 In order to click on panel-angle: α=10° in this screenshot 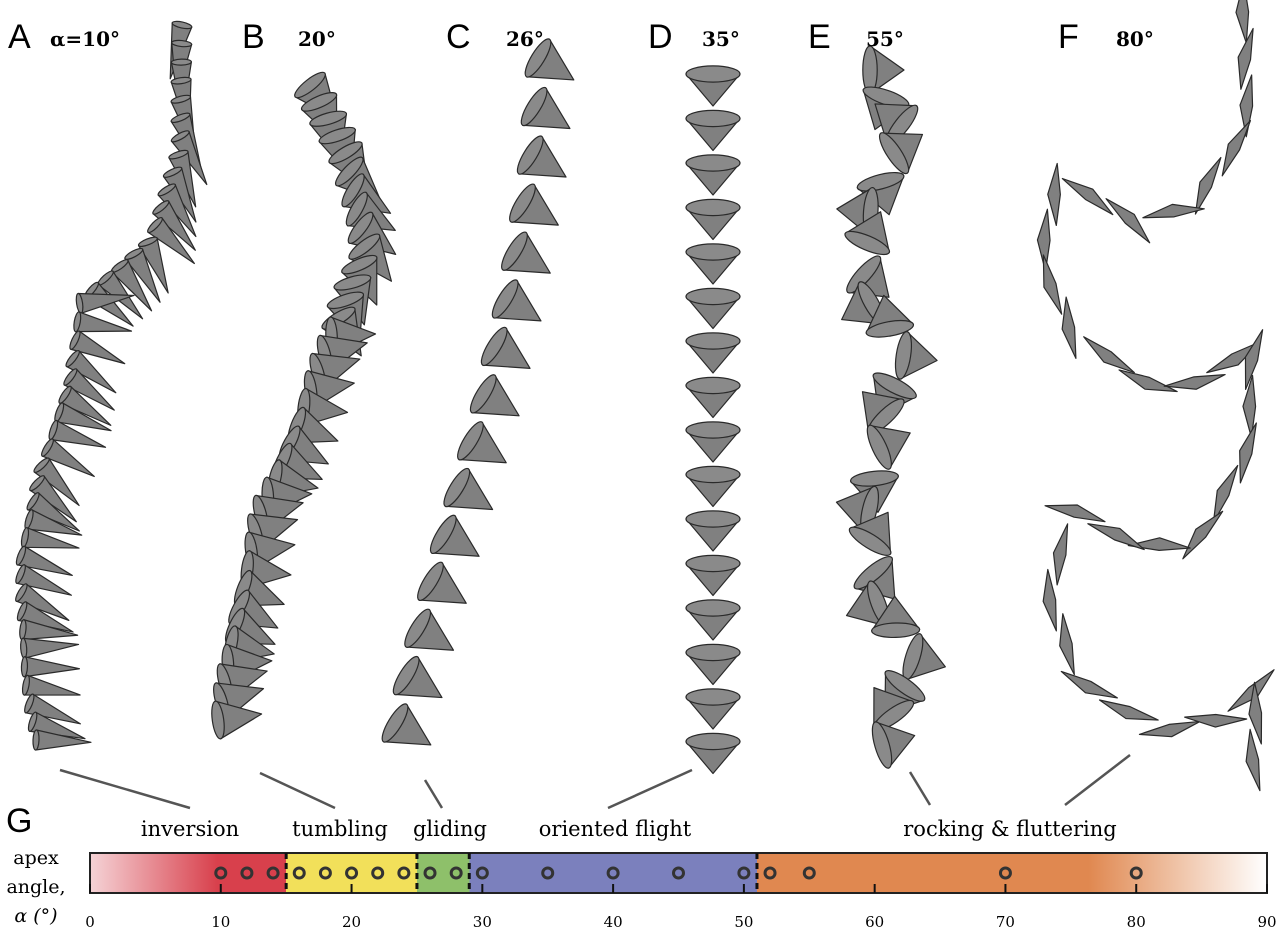, I will do `click(85, 39)`.